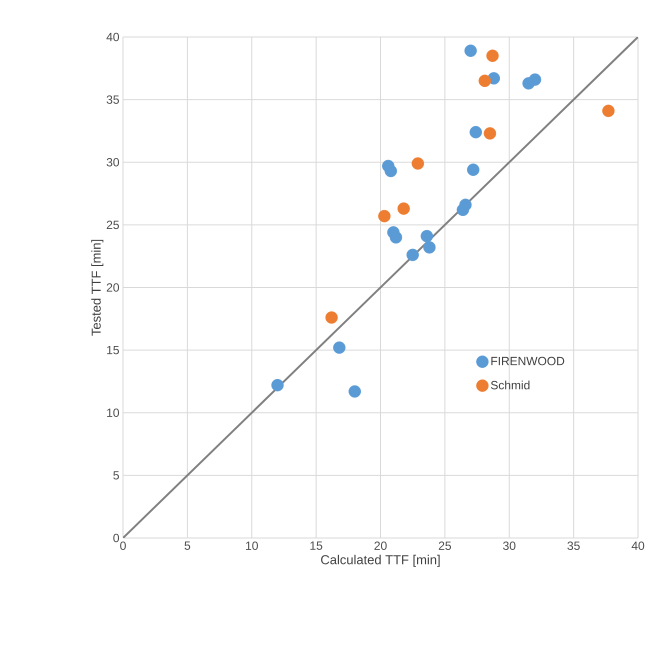 The image size is (670, 647). Describe the element at coordinates (252, 546) in the screenshot. I see `x-tick-label: 10` at that location.